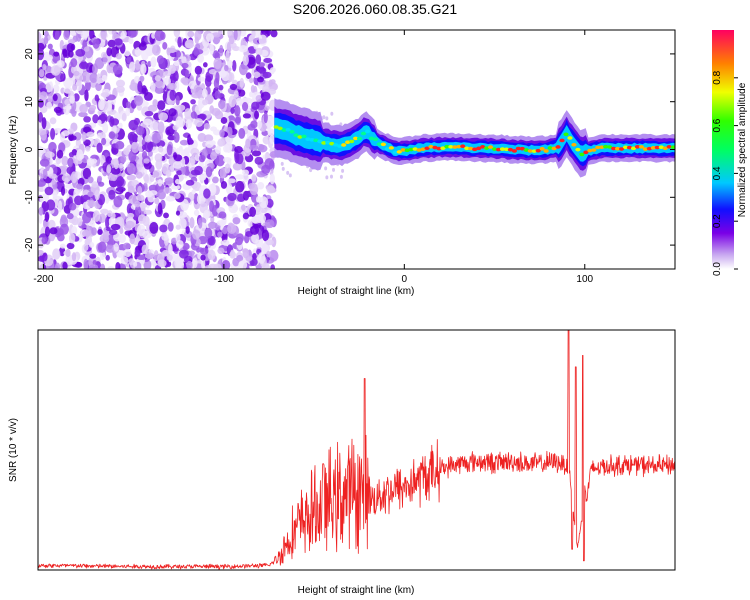 The width and height of the screenshot is (750, 600). I want to click on spectrogram-ytick-label: -10, so click(29, 197).